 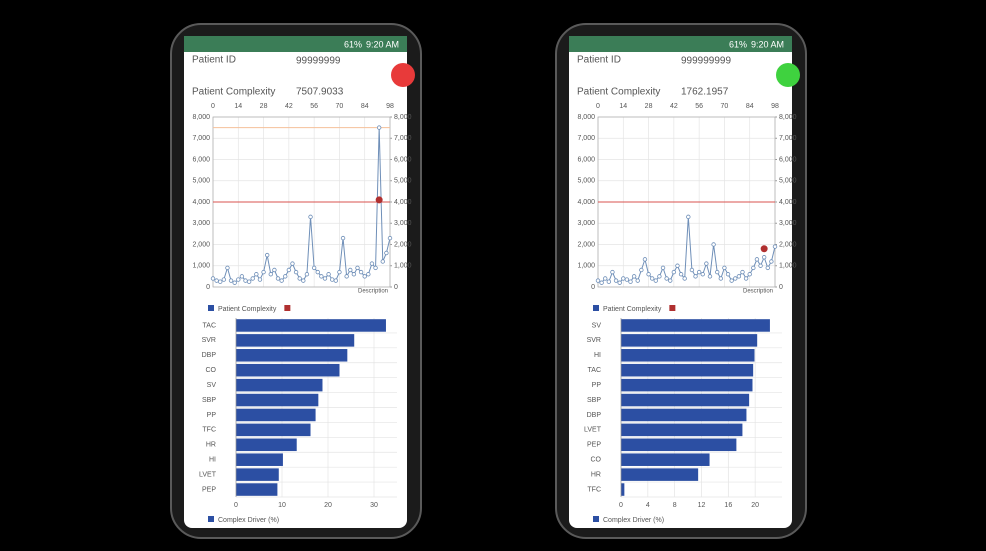 I want to click on y-tick-label: 5,000, so click(x=201, y=181).